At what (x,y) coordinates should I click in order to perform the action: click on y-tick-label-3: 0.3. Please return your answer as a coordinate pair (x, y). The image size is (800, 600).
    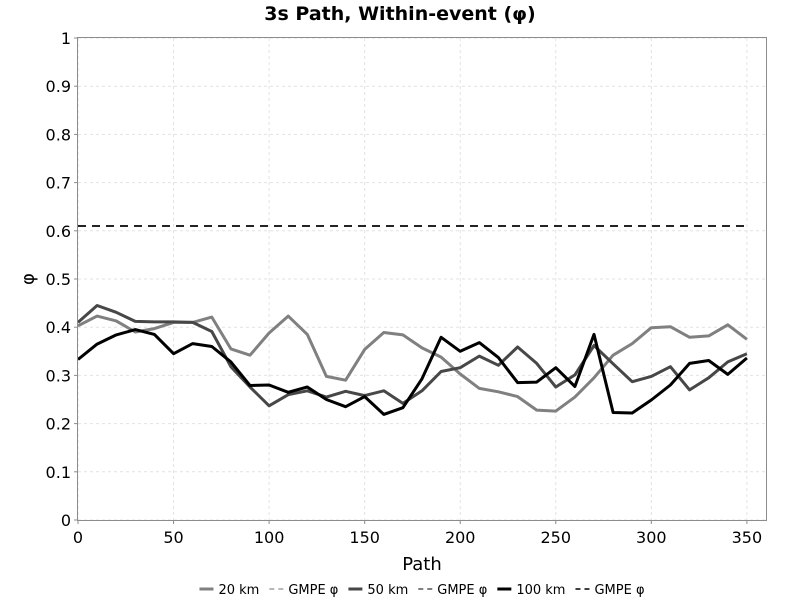
    Looking at the image, I should click on (58, 375).